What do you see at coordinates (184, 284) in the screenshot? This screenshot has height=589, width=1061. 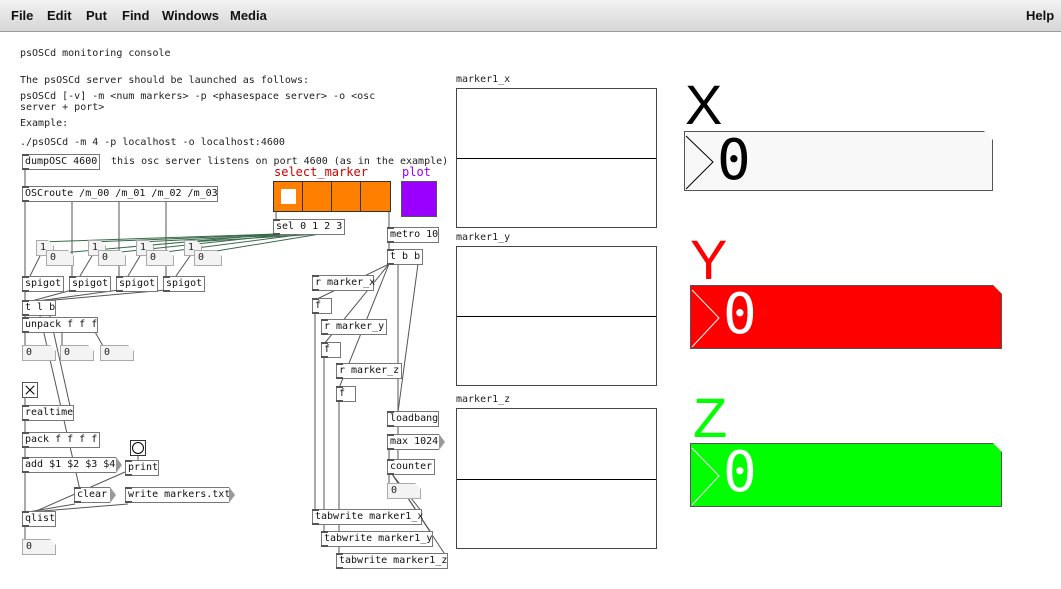 I see `spigot-object-4: spigot` at bounding box center [184, 284].